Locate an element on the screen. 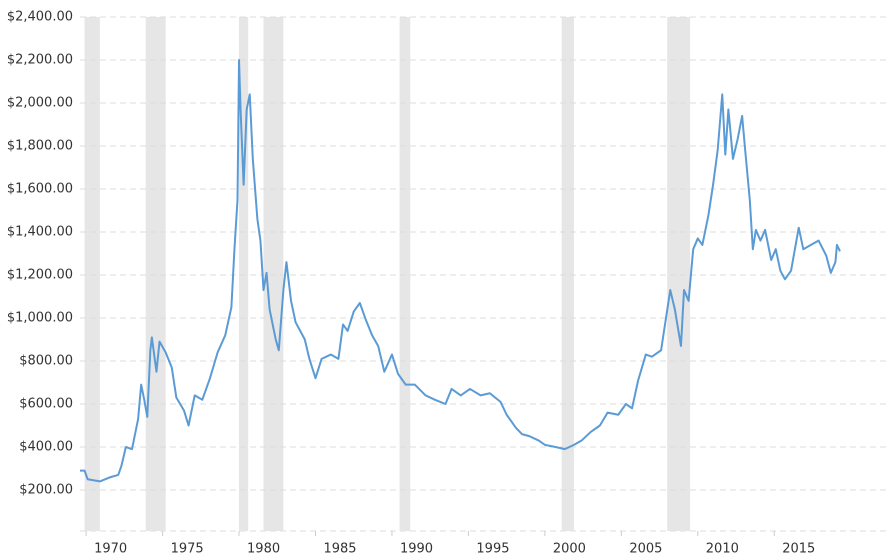 This screenshot has height=560, width=888. y-tick-label: $600.00 is located at coordinates (46, 404).